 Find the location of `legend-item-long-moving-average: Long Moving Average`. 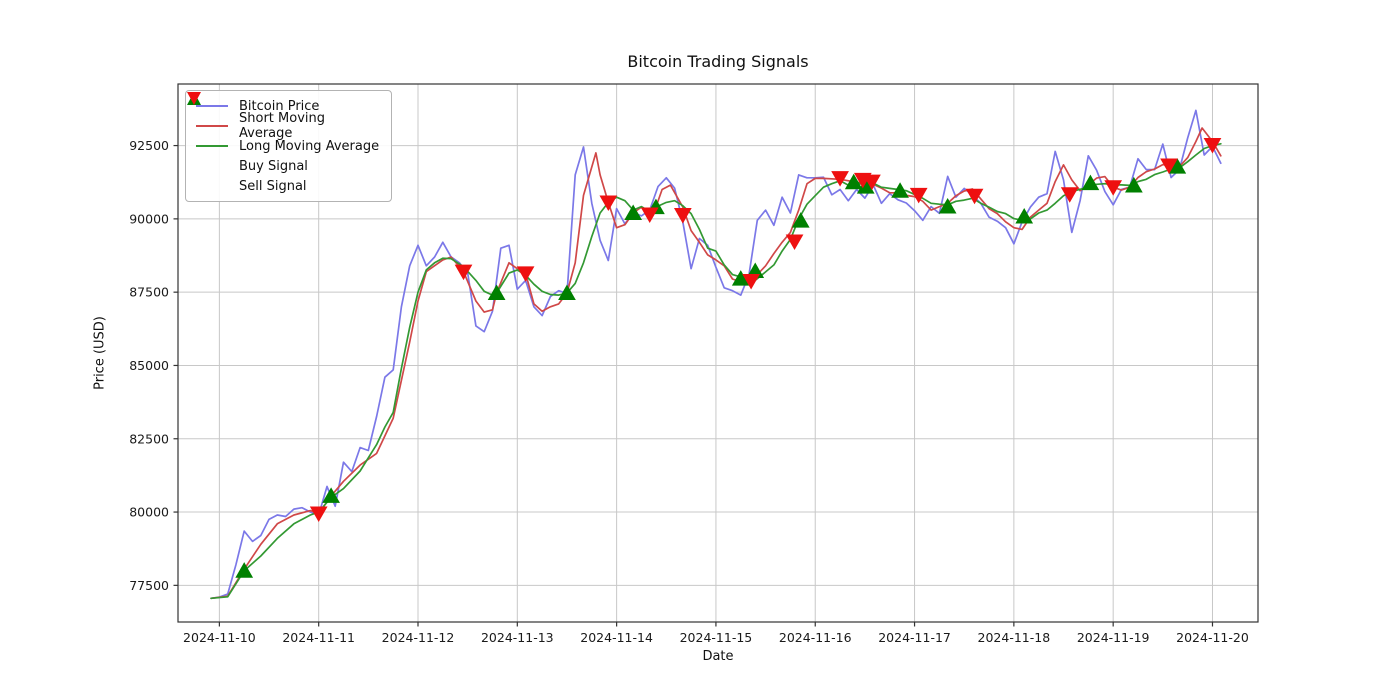

legend-item-long-moving-average: Long Moving Average is located at coordinates (288, 146).